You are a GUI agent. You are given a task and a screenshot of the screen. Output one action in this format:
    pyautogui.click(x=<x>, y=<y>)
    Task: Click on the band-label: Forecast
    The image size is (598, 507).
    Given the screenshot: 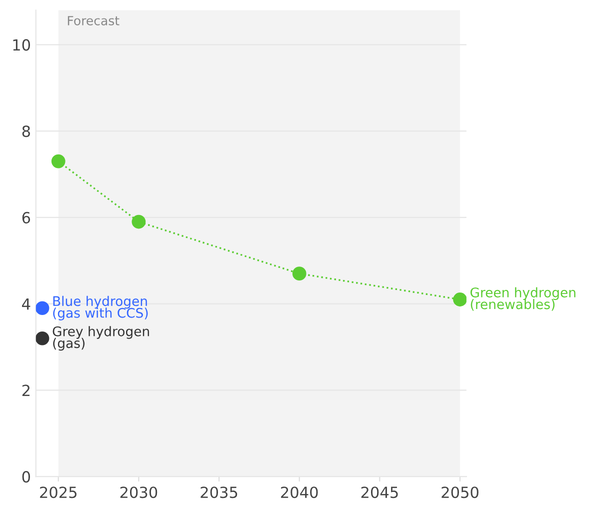 What is the action you would take?
    pyautogui.click(x=94, y=21)
    